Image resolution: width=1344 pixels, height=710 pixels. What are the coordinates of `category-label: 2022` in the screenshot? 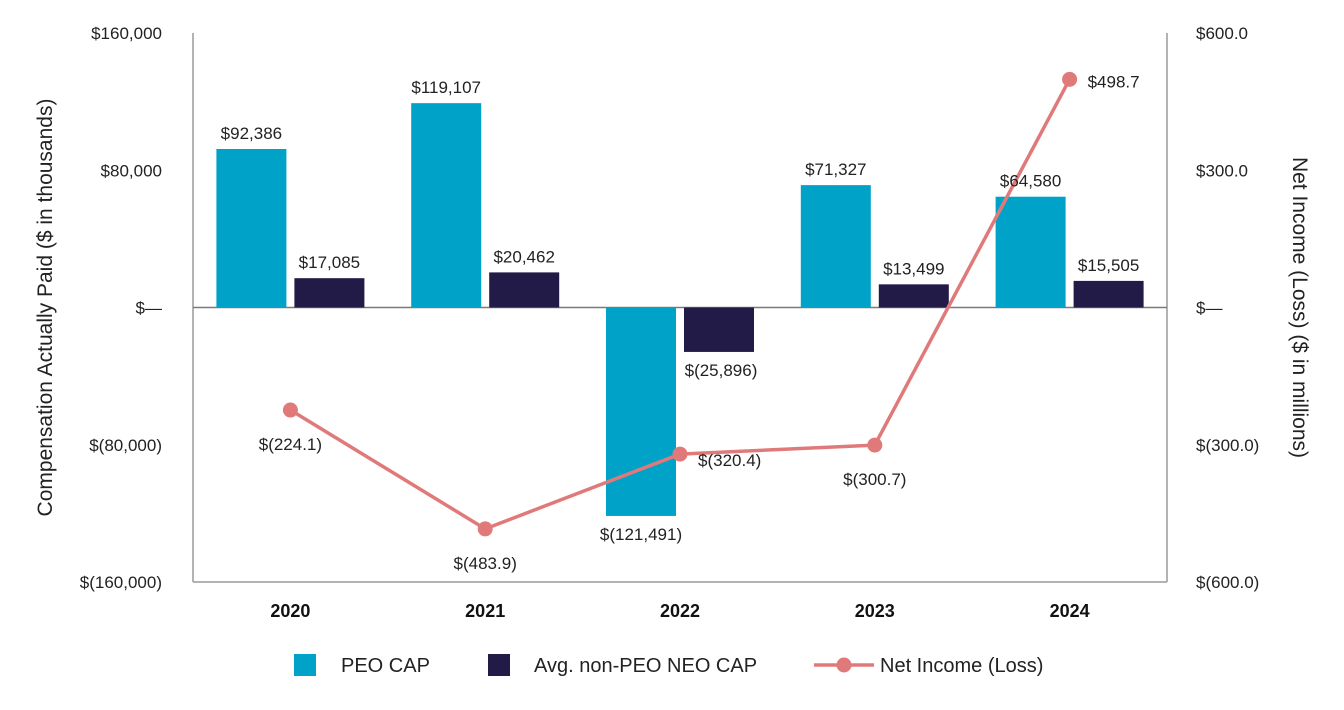 It's located at (680, 611).